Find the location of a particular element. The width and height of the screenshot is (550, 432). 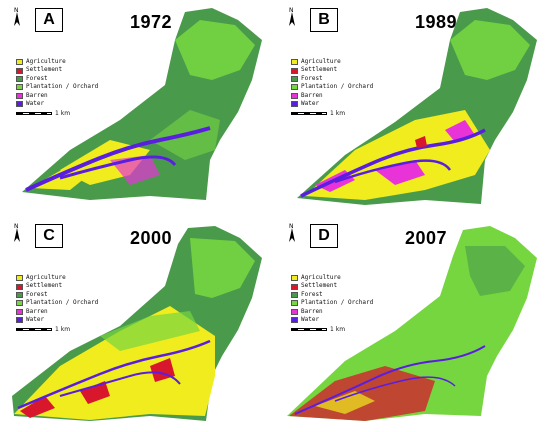

panel-year: 1989 is located at coordinates (436, 22).